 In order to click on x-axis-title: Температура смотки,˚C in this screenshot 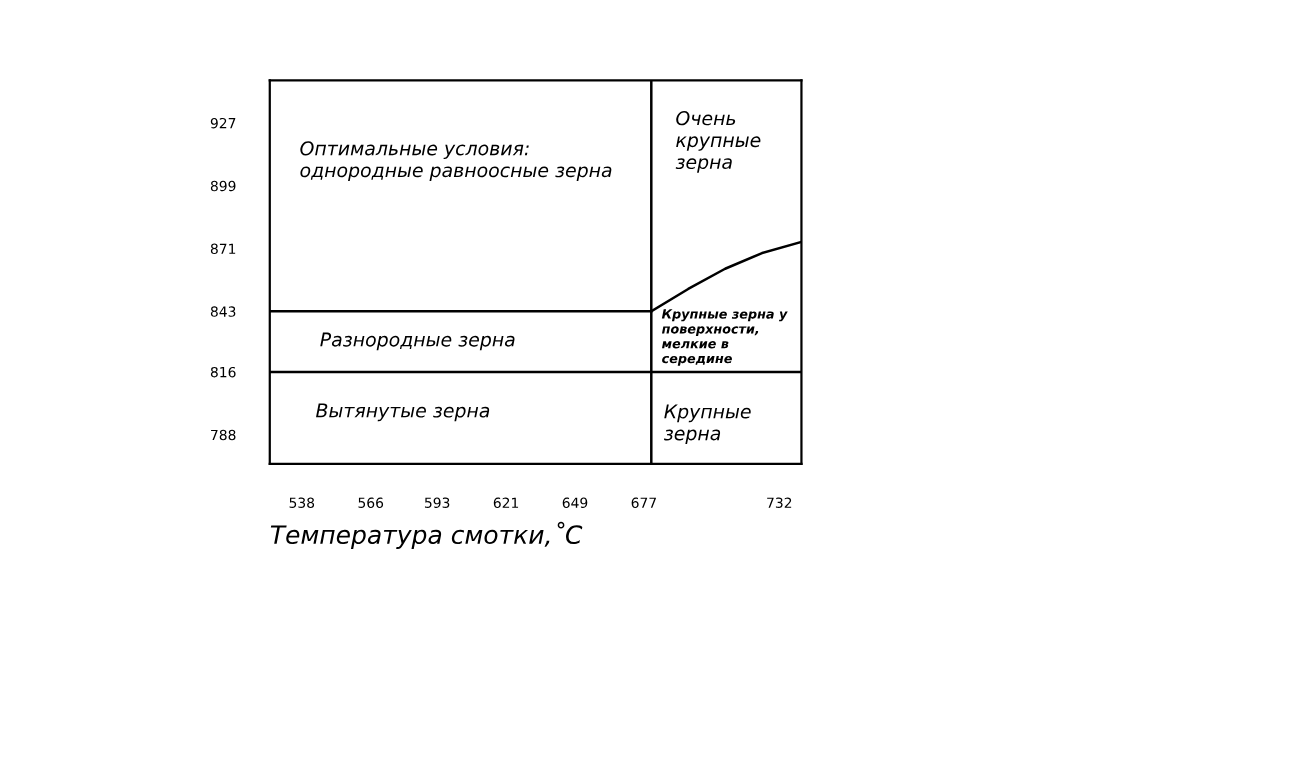, I will do `click(426, 535)`.